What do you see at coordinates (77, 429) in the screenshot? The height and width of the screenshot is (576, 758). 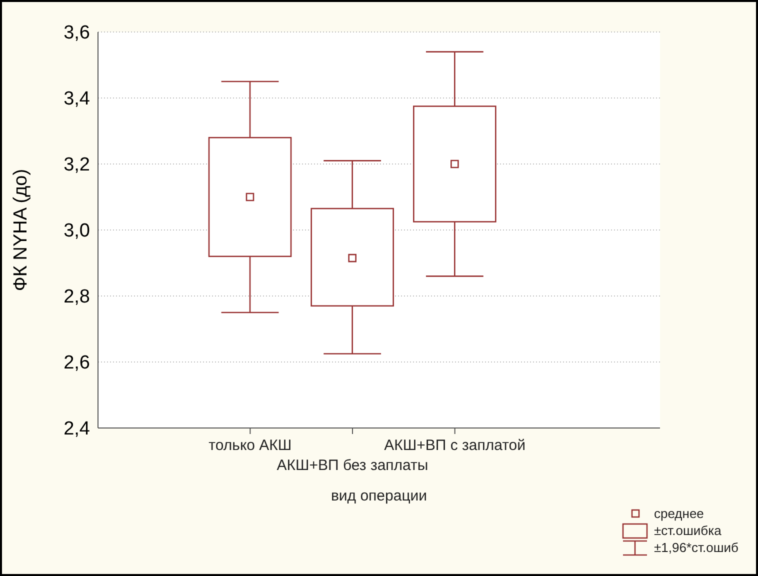 I see `y-tick-label: 2,4` at bounding box center [77, 429].